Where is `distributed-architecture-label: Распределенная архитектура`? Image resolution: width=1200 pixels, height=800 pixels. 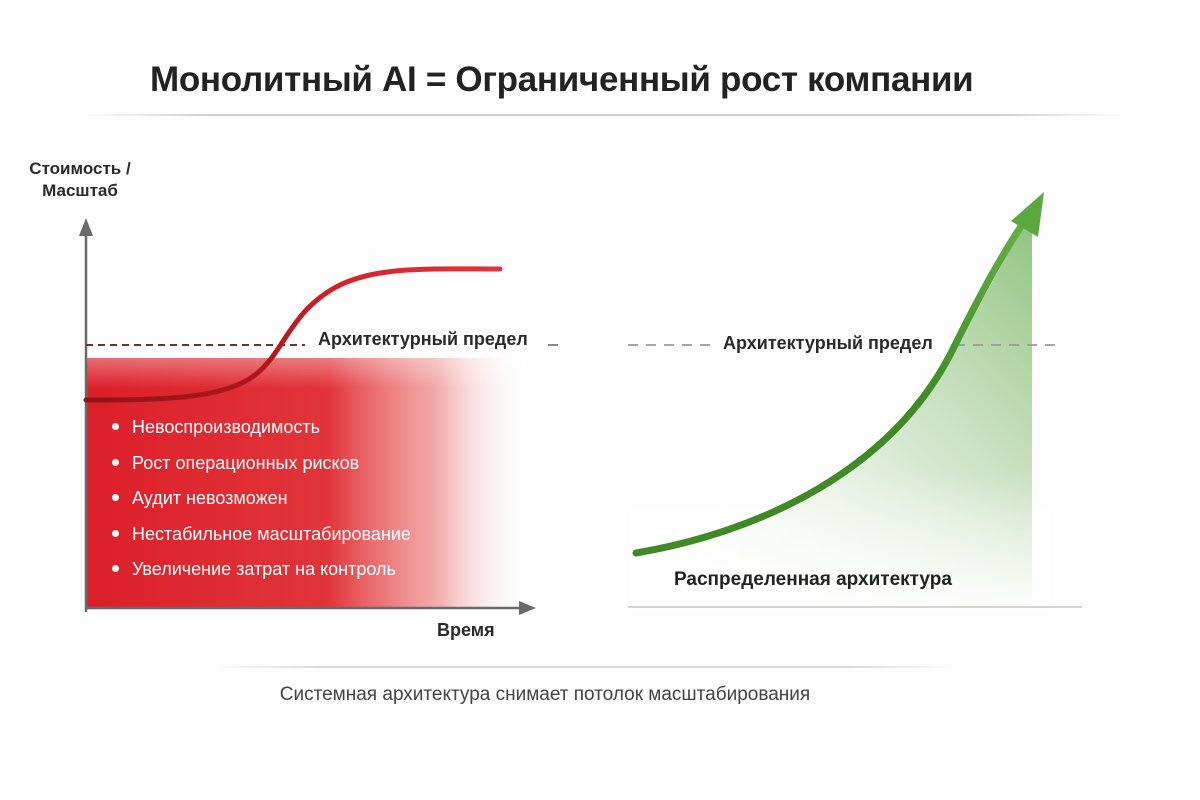
distributed-architecture-label: Распределенная архитектура is located at coordinates (813, 579).